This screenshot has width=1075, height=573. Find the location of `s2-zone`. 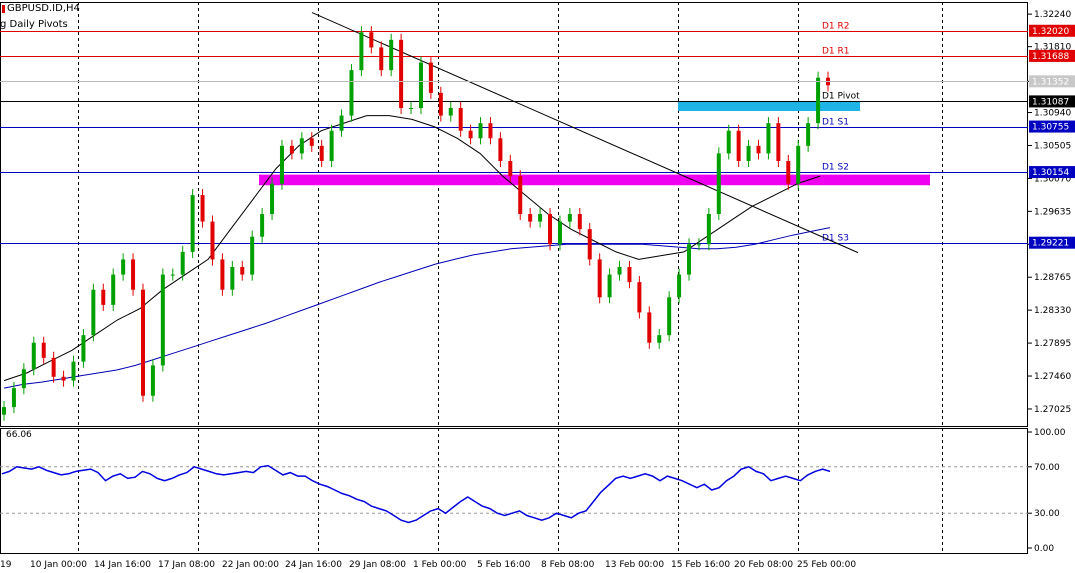

s2-zone is located at coordinates (594, 180).